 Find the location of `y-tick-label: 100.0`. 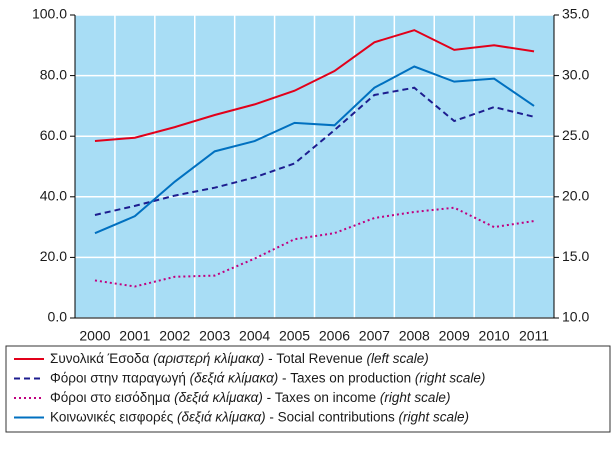

y-tick-label: 100.0 is located at coordinates (49, 14).